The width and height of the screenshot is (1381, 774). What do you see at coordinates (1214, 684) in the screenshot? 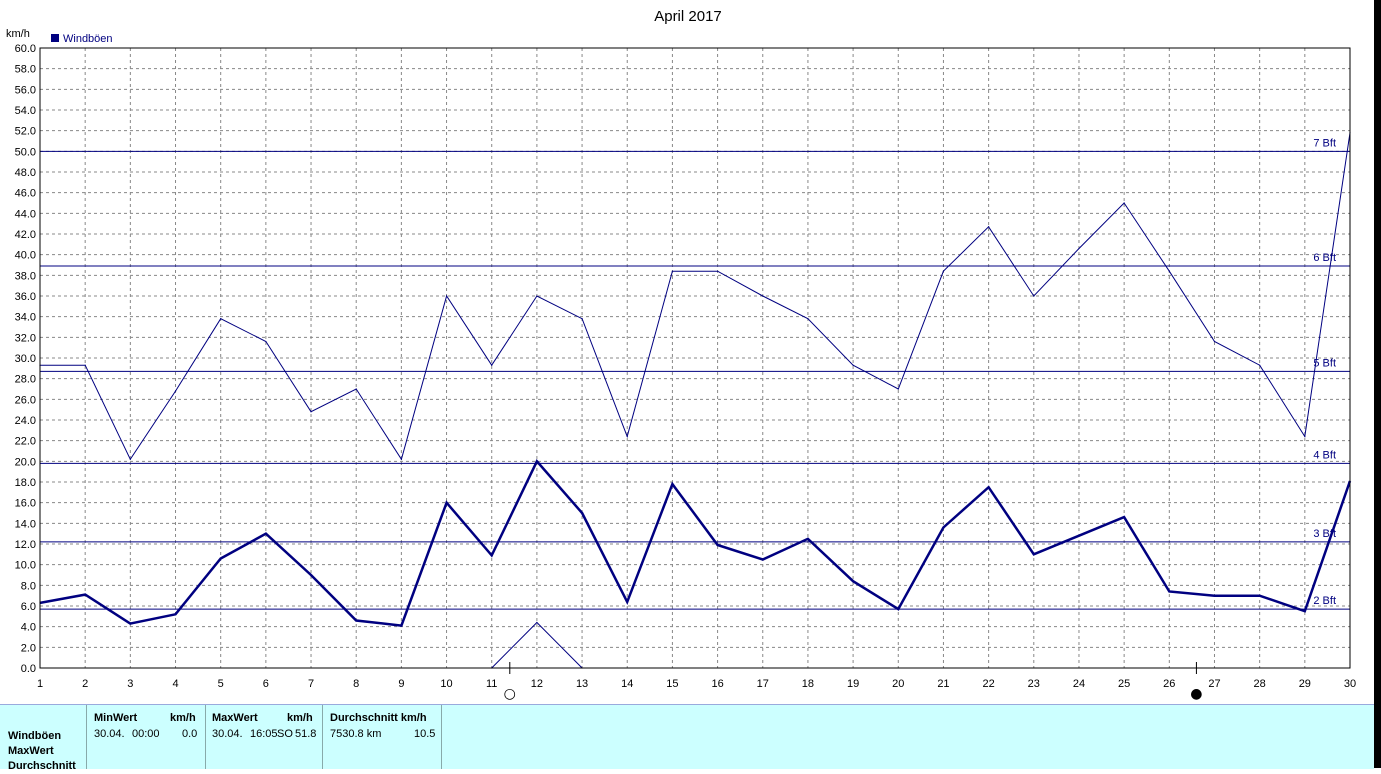
I see `x-tick-label: 27` at bounding box center [1214, 684].